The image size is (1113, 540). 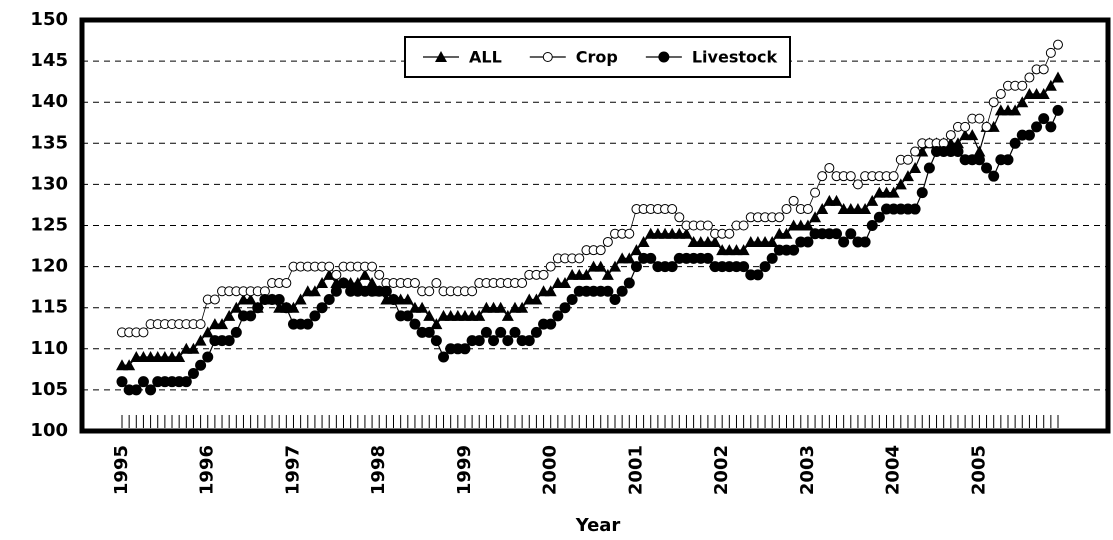 I want to click on x-tick-label: 2005, so click(x=978, y=470).